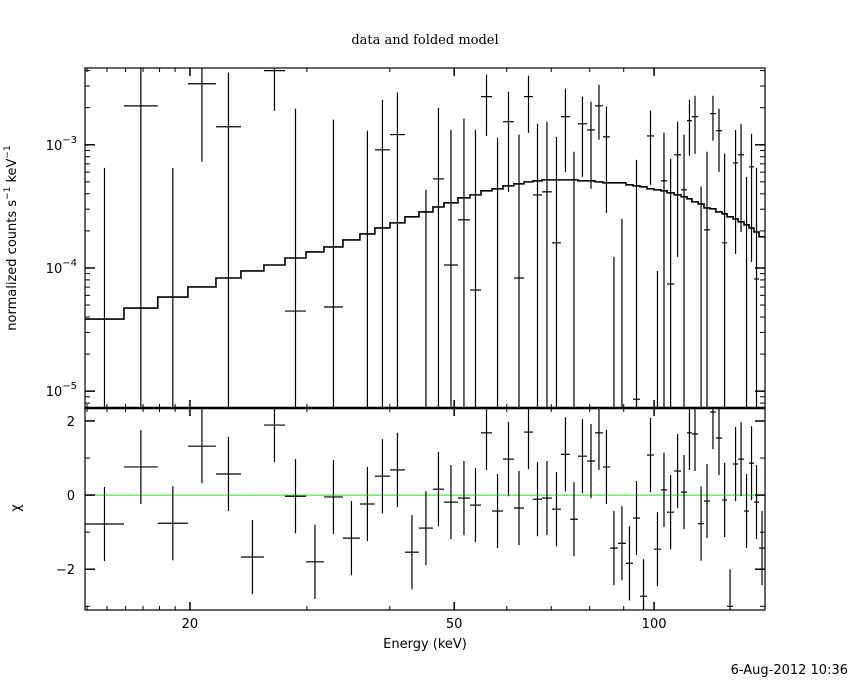  I want to click on y-tick-label: 10⁻⁴, so click(61, 267).